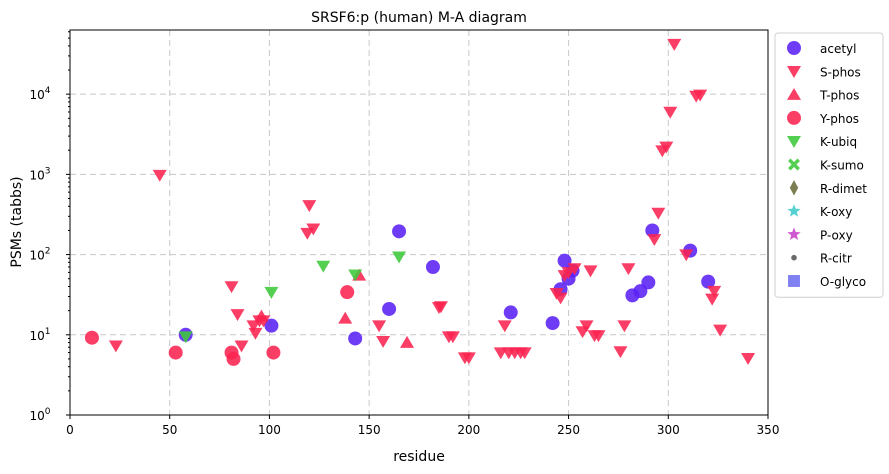 This screenshot has width=889, height=474. I want to click on legend-label: P-oxy, so click(836, 235).